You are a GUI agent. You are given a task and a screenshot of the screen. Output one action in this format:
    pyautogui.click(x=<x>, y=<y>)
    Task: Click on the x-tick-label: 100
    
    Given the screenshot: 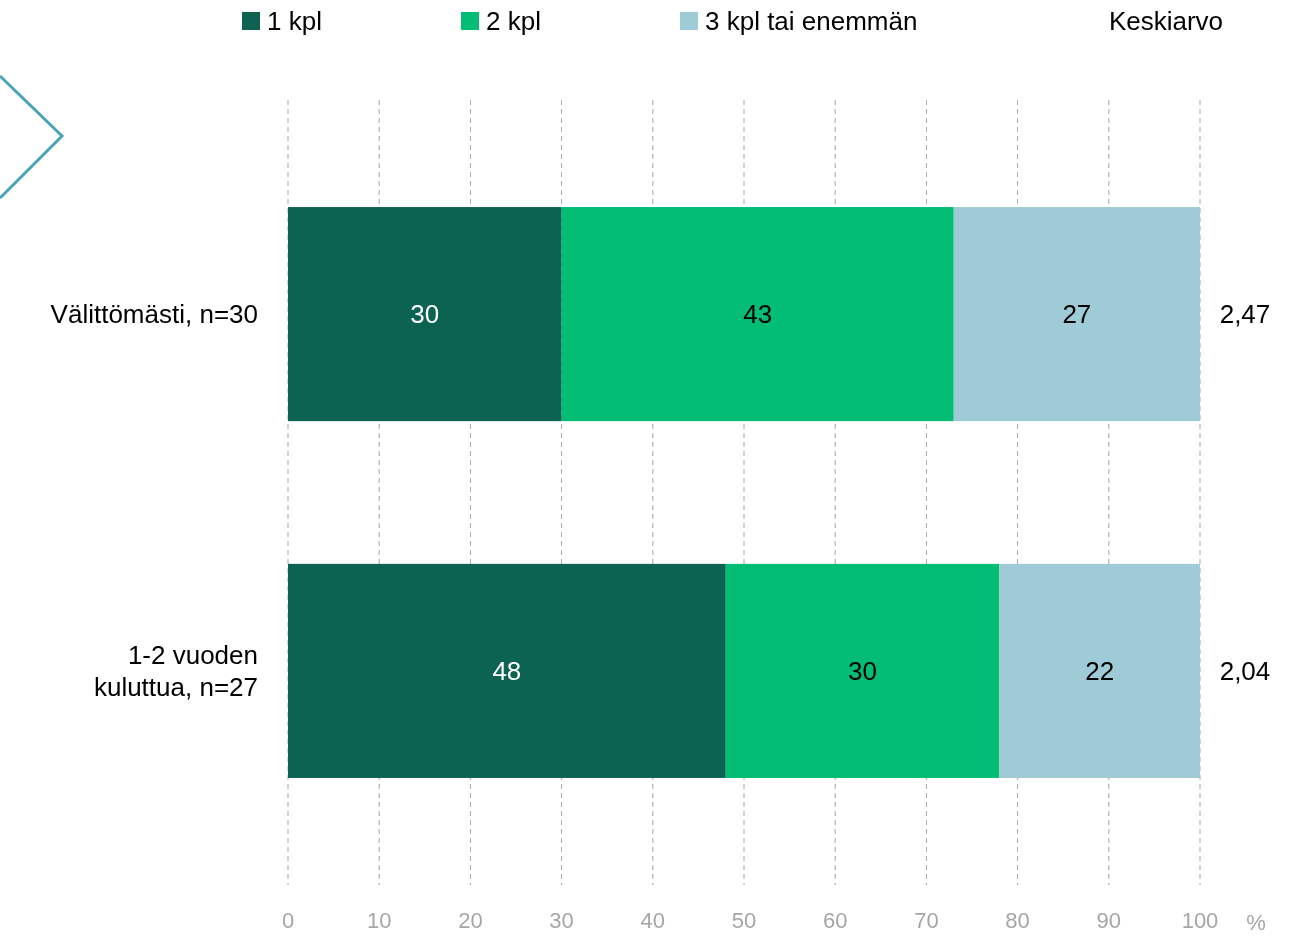 What is the action you would take?
    pyautogui.click(x=1200, y=920)
    